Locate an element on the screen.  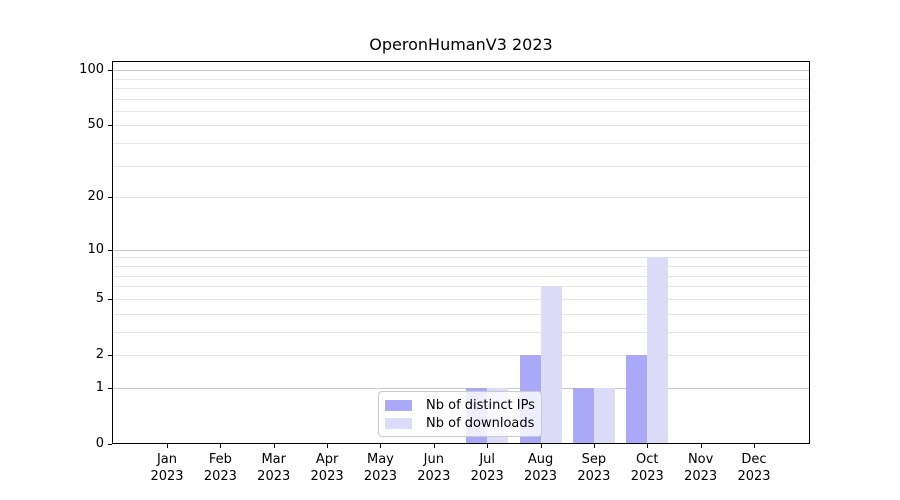
x-tick-month: Nov is located at coordinates (700, 459).